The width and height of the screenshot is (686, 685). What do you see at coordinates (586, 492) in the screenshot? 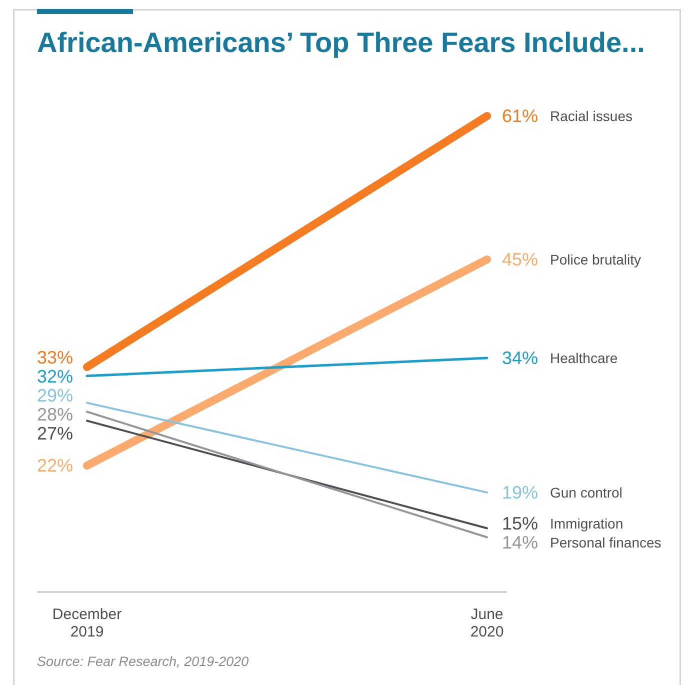
I see `text: Gun control` at bounding box center [586, 492].